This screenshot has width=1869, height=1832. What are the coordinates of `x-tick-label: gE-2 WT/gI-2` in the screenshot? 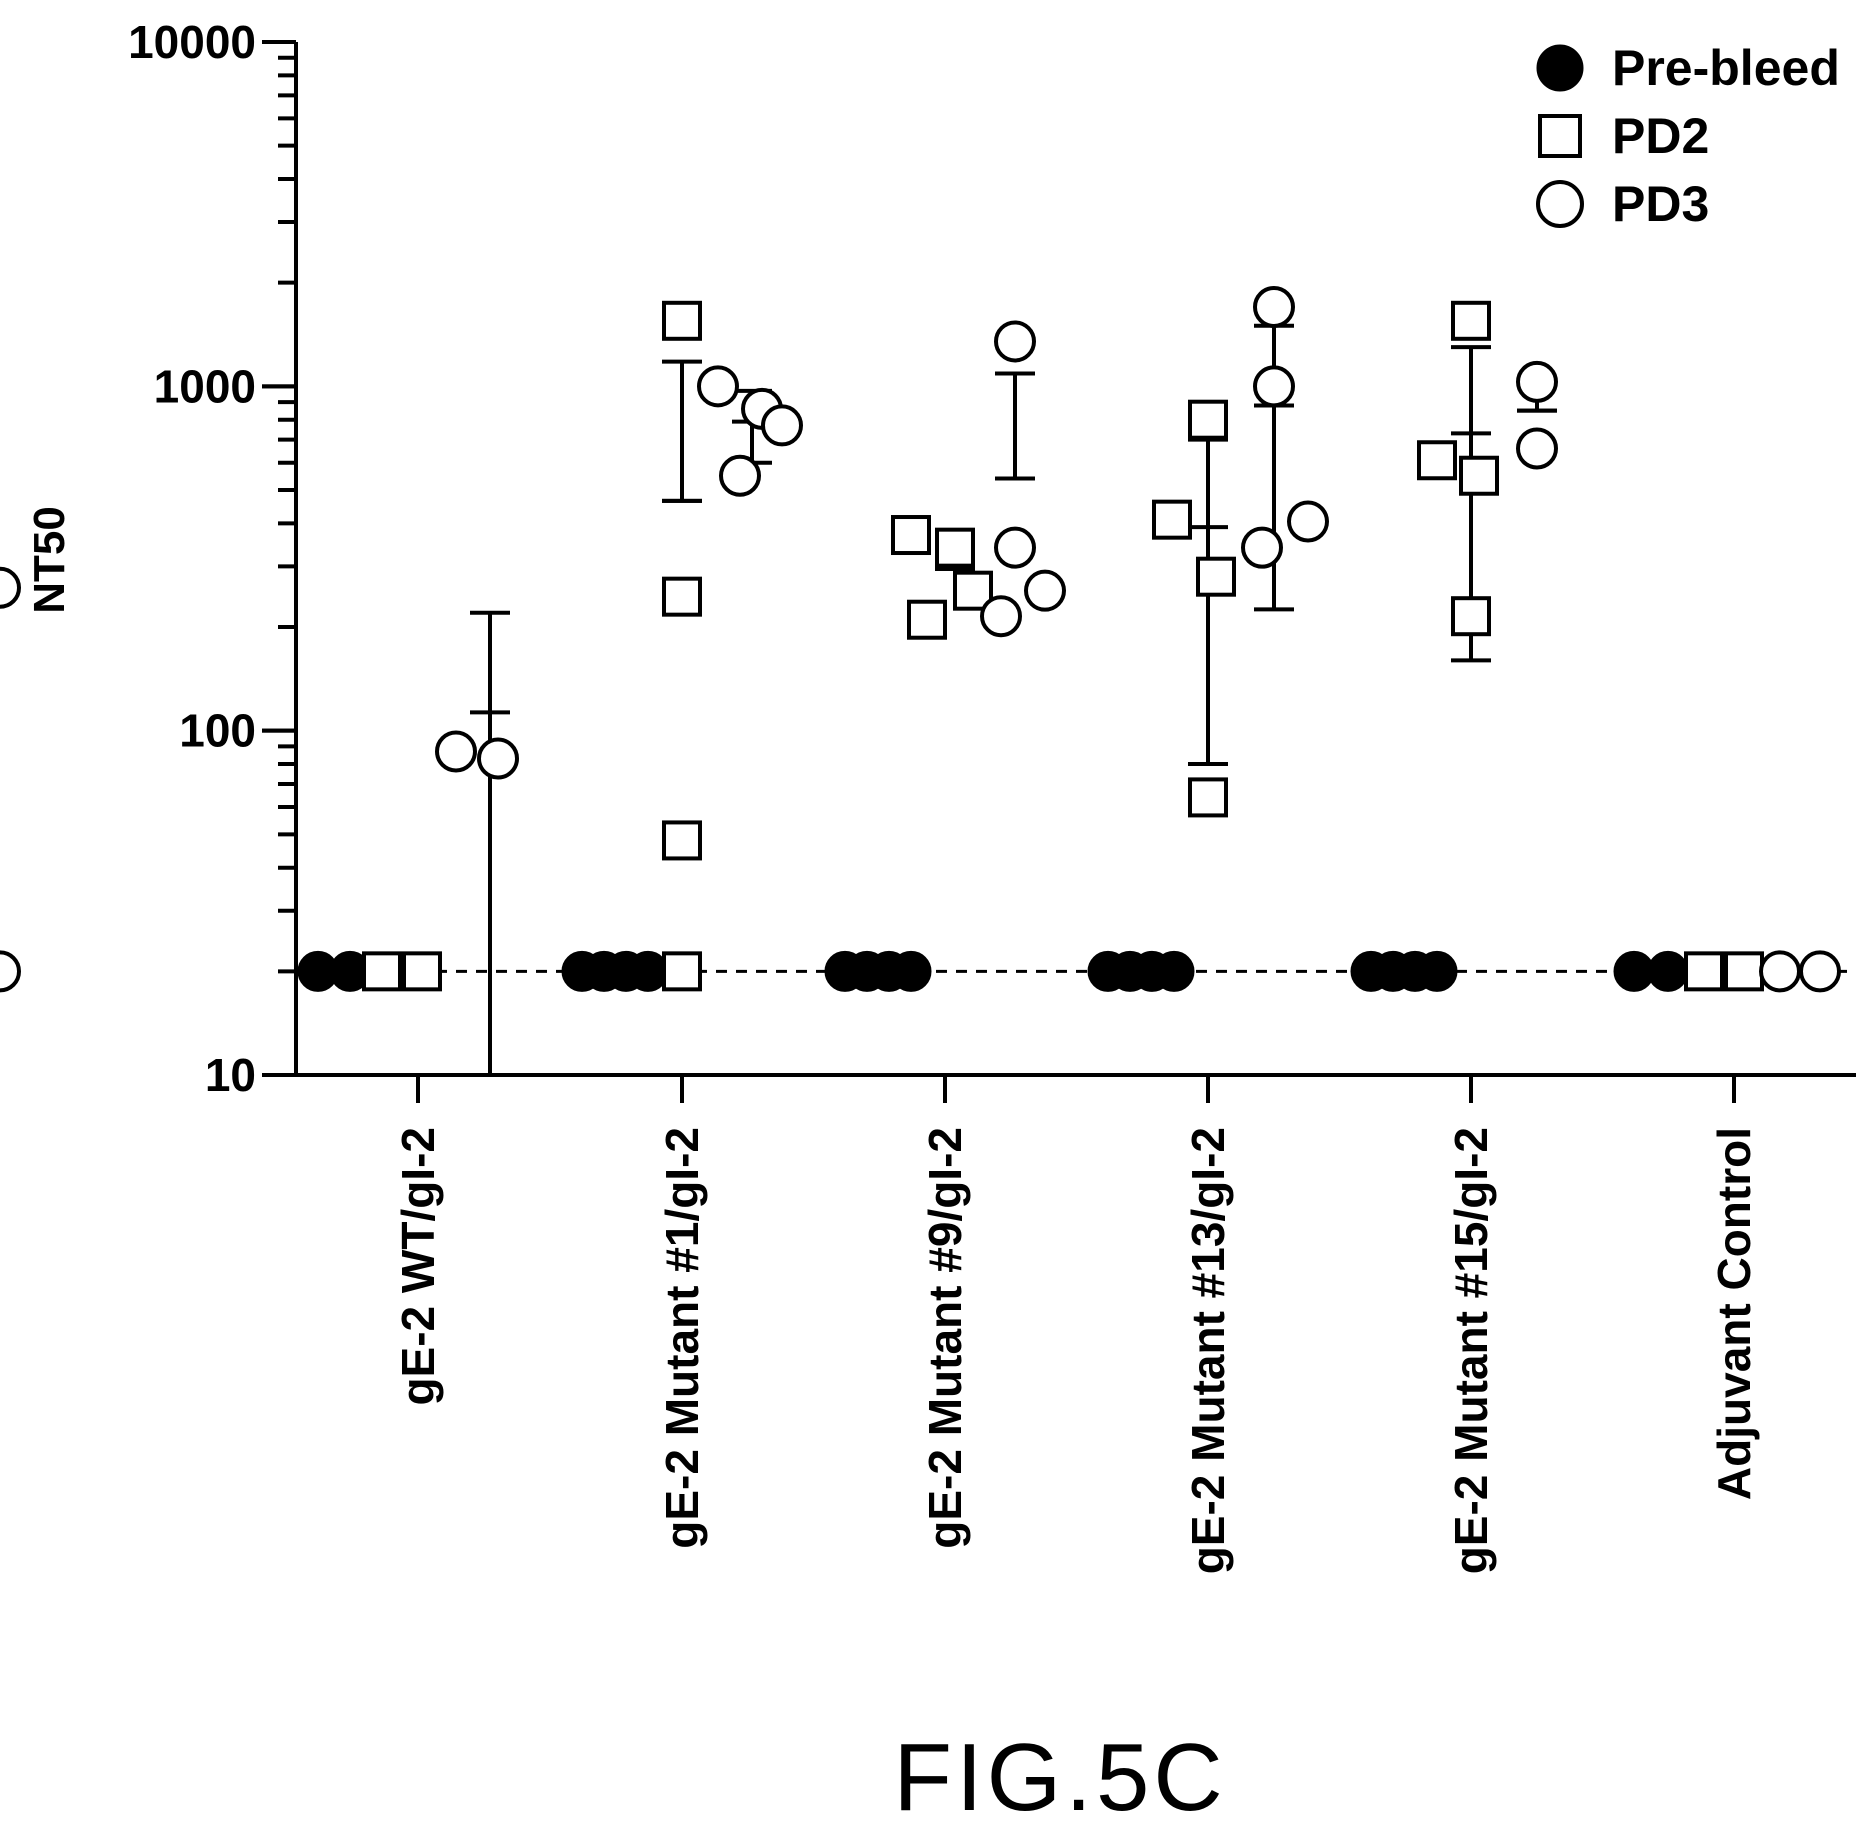 It's located at (418, 1266).